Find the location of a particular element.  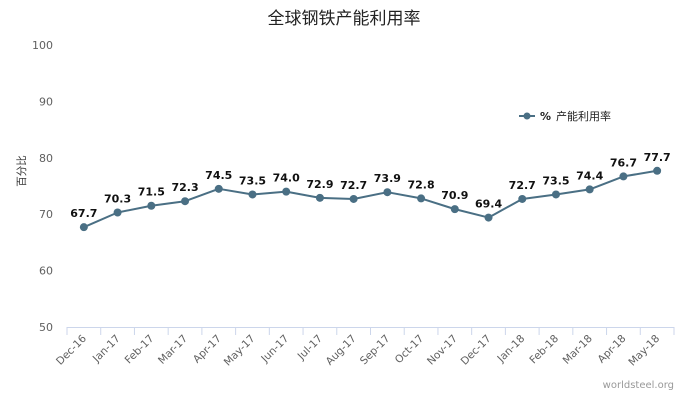

legend: % 产能利用率 is located at coordinates (565, 116).